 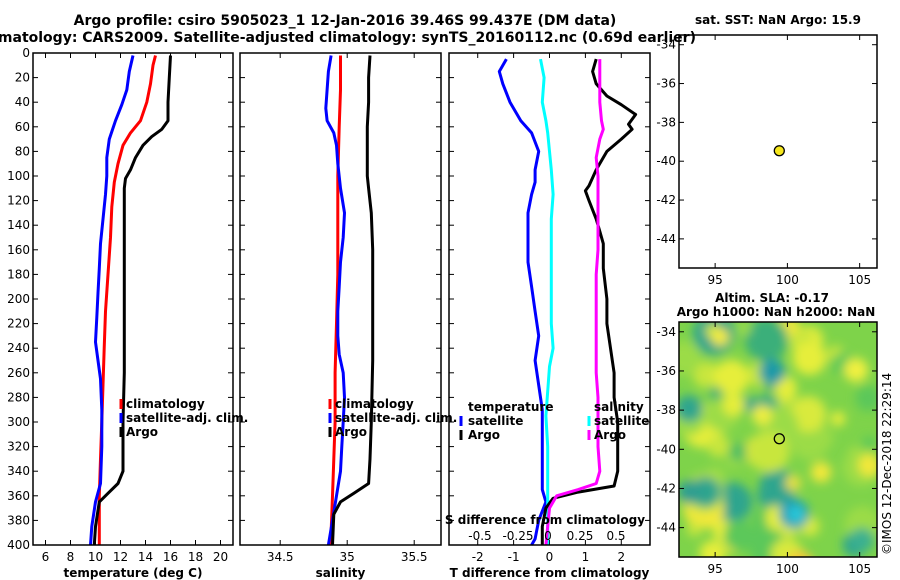 I want to click on y-tick-label: 20, so click(x=22, y=78).